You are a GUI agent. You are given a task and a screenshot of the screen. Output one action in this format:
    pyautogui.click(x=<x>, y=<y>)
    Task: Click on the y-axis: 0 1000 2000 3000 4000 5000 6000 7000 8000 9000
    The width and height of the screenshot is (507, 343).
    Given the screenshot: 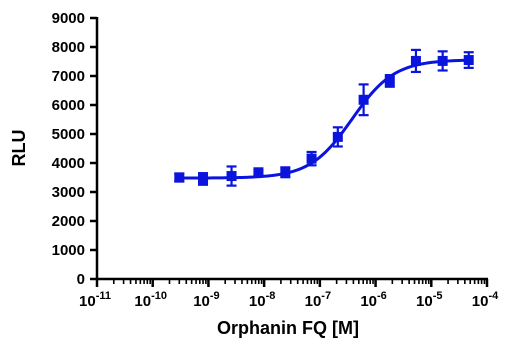 What is the action you would take?
    pyautogui.click(x=75, y=149)
    